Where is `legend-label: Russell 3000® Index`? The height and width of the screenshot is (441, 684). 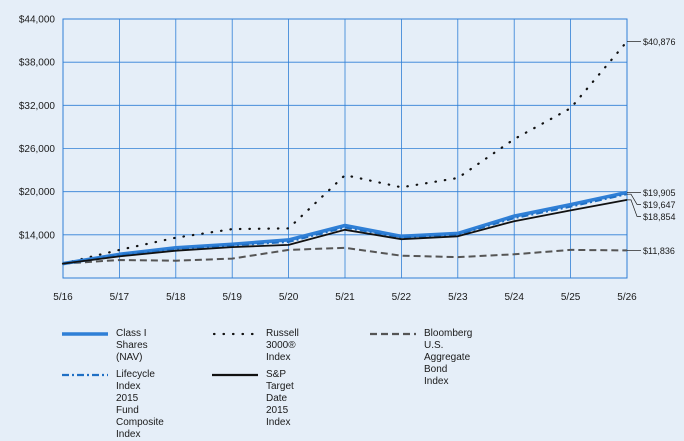 legend-label: Russell 3000® Index is located at coordinates (282, 345).